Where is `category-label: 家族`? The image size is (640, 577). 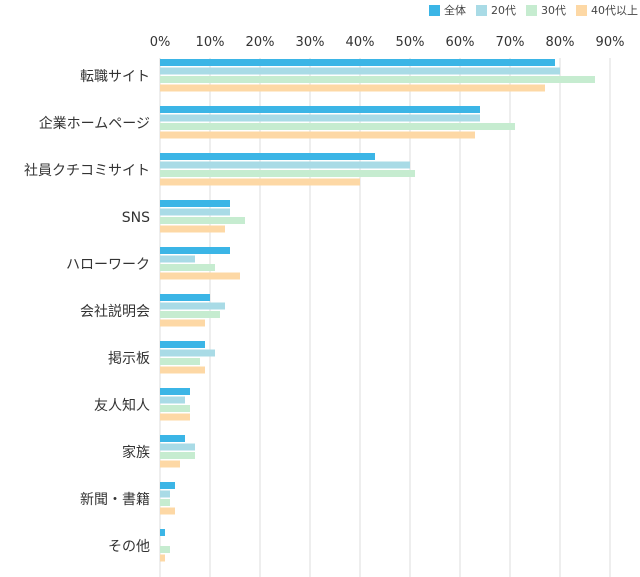
category-label: 家族 is located at coordinates (136, 452).